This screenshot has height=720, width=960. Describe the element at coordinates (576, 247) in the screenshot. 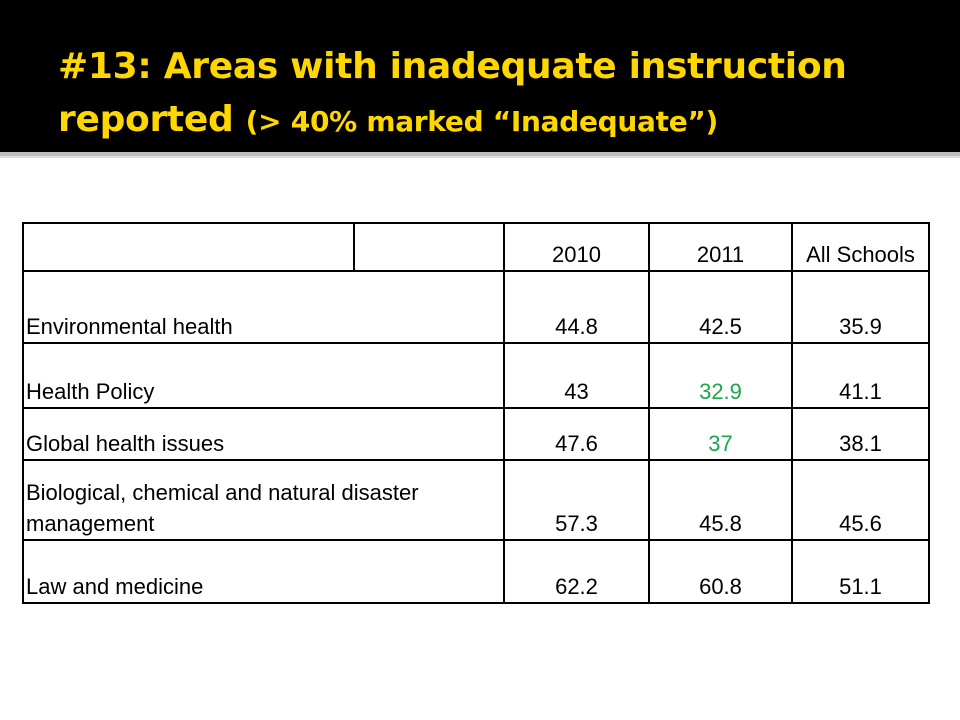

I see `header-2010: 2010` at that location.